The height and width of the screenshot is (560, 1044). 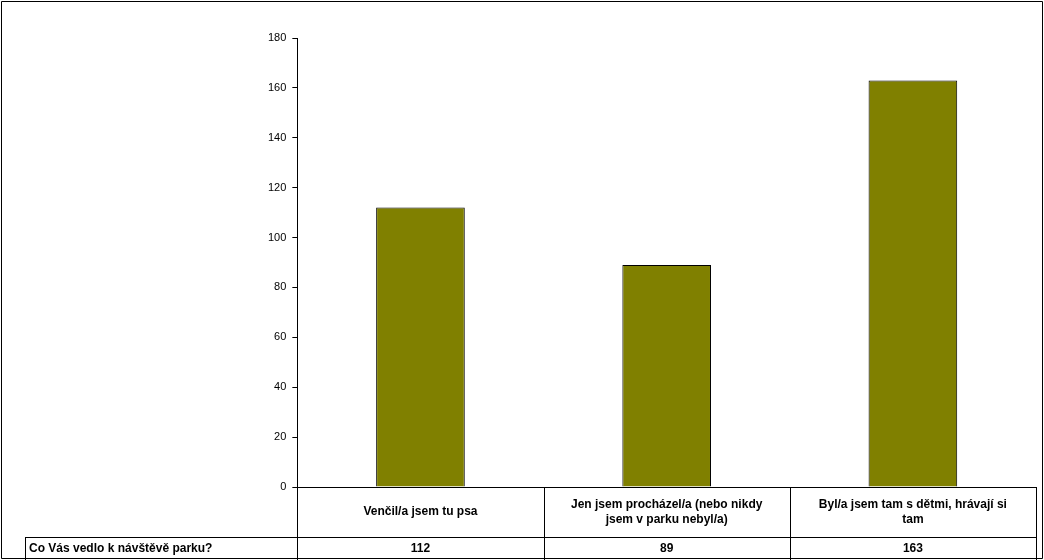 I want to click on x-tick-label: Venčil/a jsem tu psa, so click(x=420, y=511).